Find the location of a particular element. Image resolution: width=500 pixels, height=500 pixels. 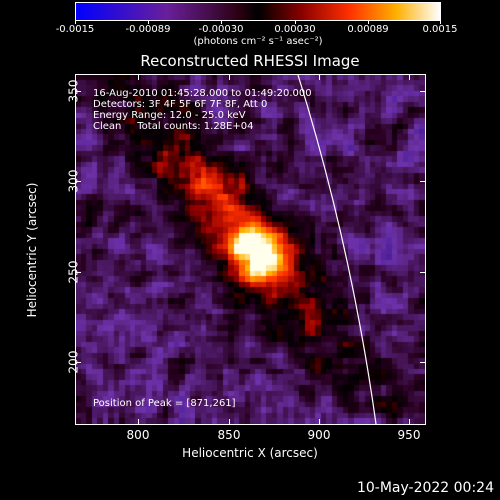

y-tick-label: 350 is located at coordinates (73, 91).